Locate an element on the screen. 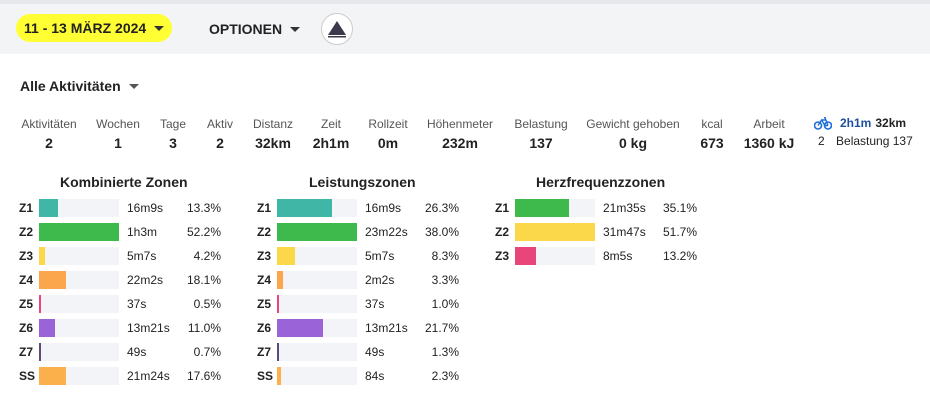  zone-percent: 11.0% is located at coordinates (204, 328).